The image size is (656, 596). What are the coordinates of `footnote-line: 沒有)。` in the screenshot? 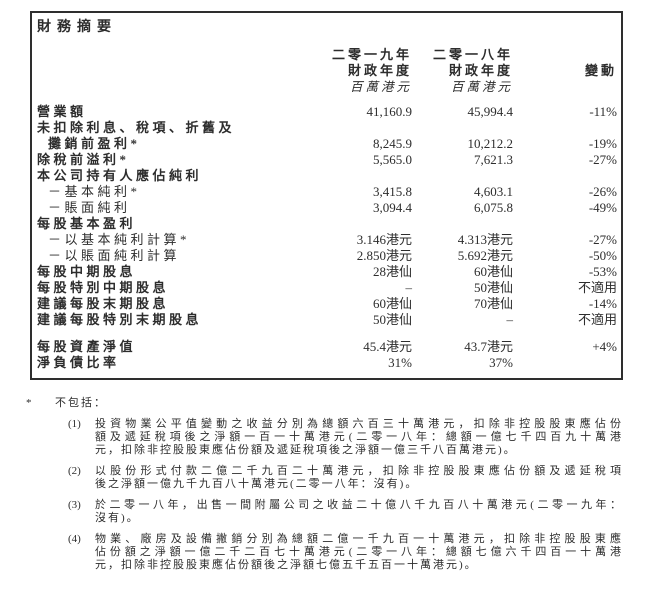 It's located at (117, 518).